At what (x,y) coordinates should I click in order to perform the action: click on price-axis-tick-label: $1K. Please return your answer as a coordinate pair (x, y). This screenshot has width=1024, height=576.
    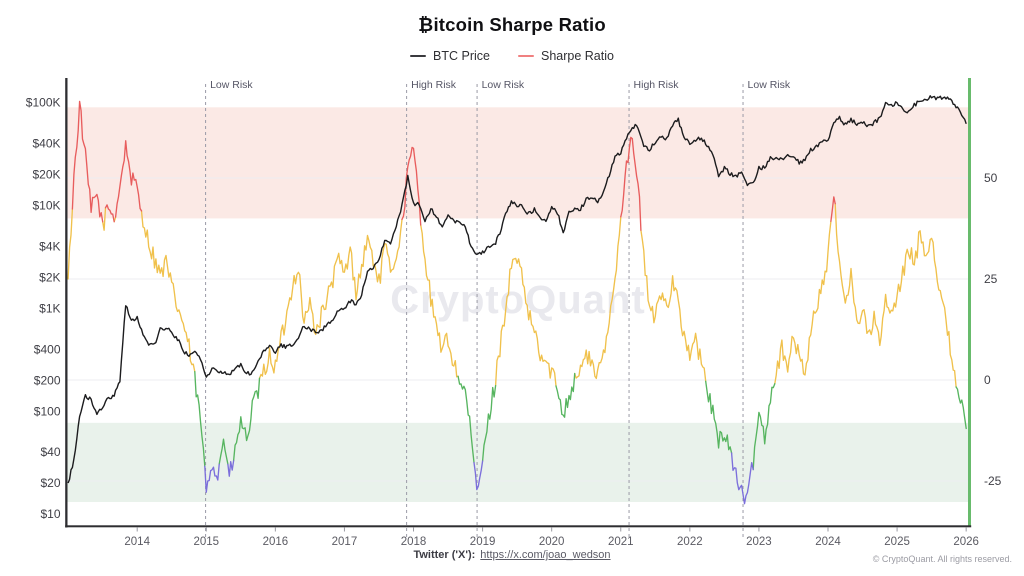
    Looking at the image, I should click on (49, 308).